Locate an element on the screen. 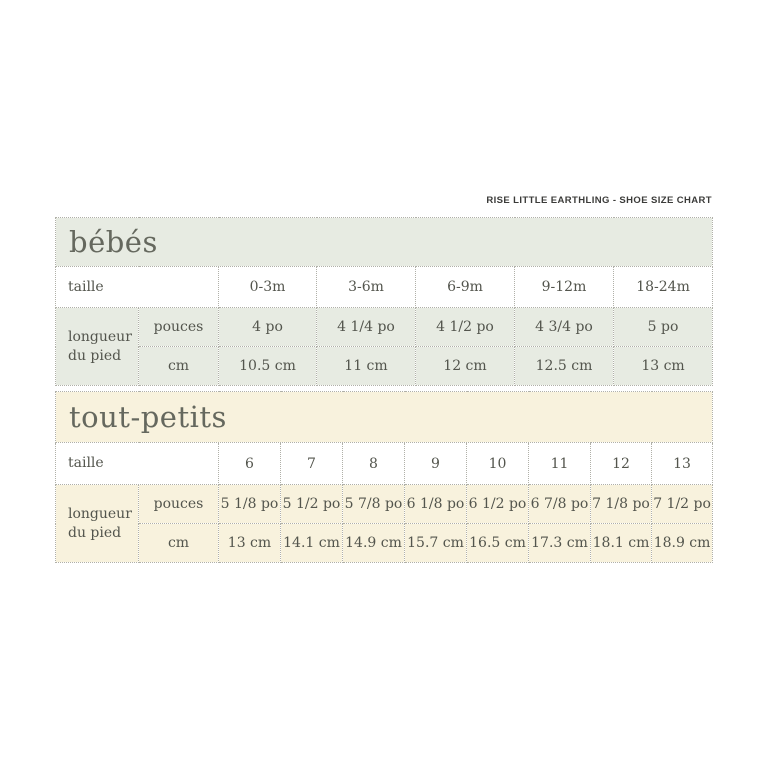  size-cell: 10 is located at coordinates (497, 463).